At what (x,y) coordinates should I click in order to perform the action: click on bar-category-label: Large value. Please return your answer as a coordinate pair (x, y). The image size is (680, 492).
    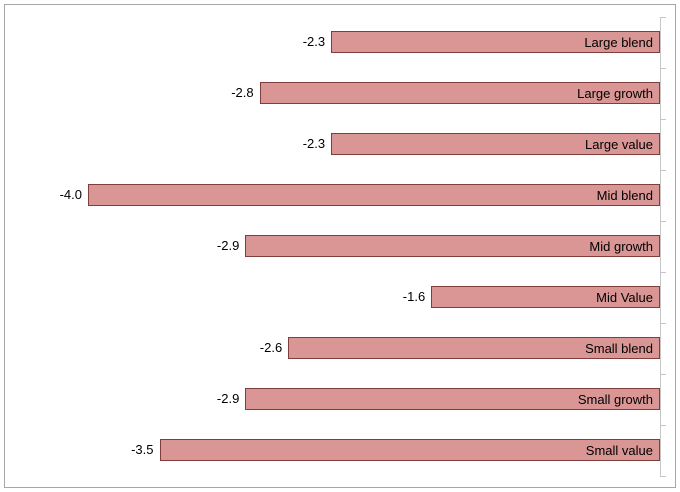
    Looking at the image, I should click on (619, 144).